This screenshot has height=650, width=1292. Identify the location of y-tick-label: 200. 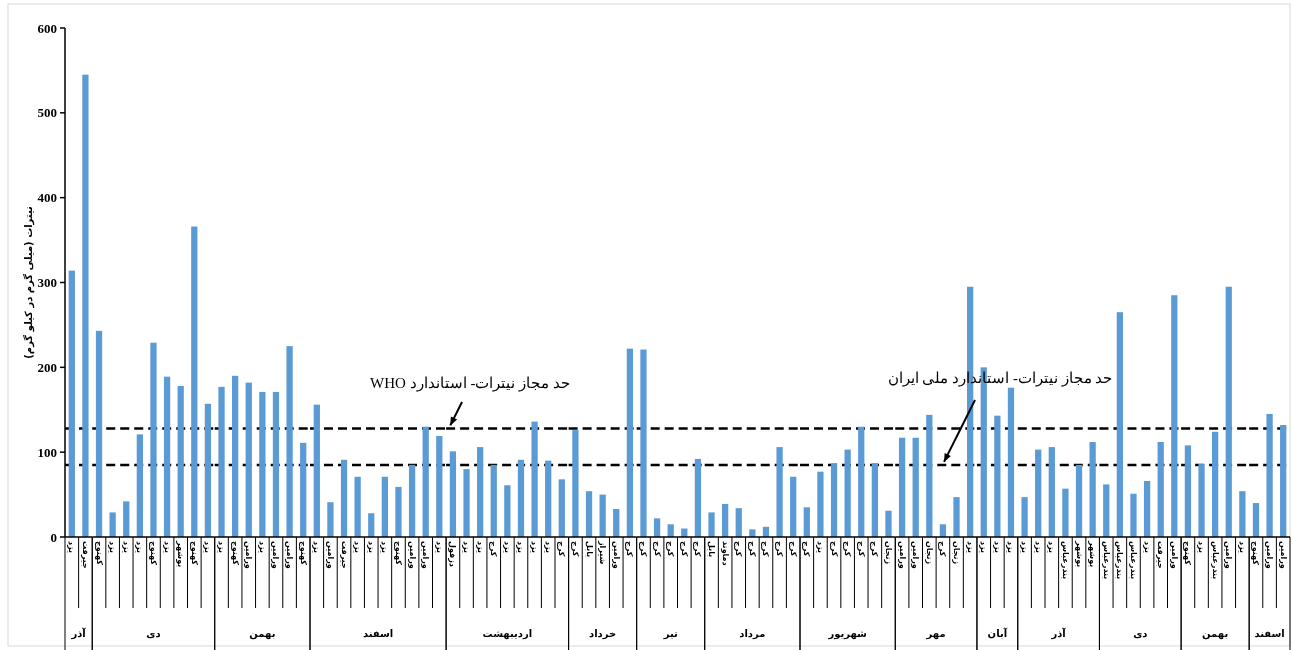
(47, 367).